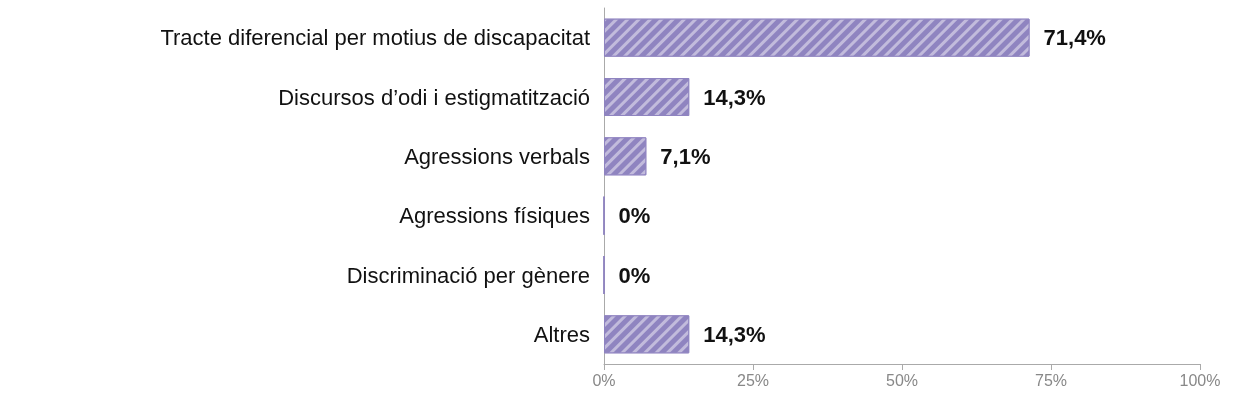 This screenshot has width=1250, height=406. I want to click on x-tick-label: 25%, so click(753, 380).